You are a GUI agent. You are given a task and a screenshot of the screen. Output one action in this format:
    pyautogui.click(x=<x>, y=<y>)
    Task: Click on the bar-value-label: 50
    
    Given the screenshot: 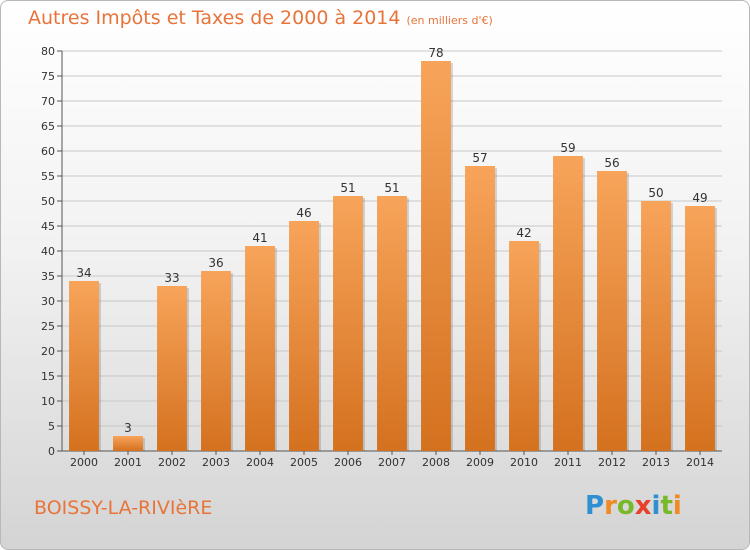 What is the action you would take?
    pyautogui.click(x=655, y=193)
    